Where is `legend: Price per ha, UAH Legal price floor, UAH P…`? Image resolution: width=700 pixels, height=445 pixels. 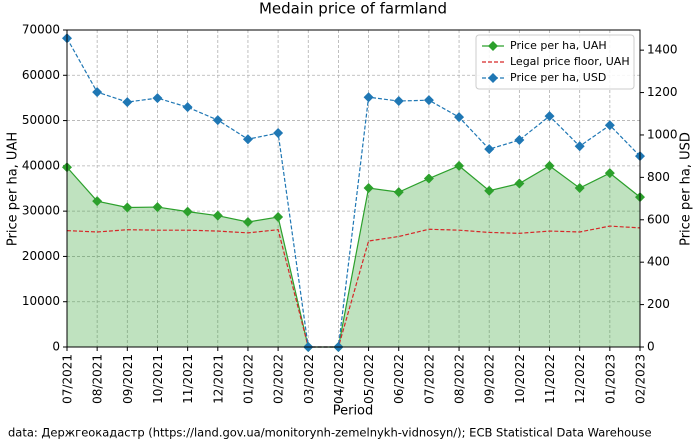 legend: Price per ha, UAH Legal price floor, UAH P… is located at coordinates (555, 62).